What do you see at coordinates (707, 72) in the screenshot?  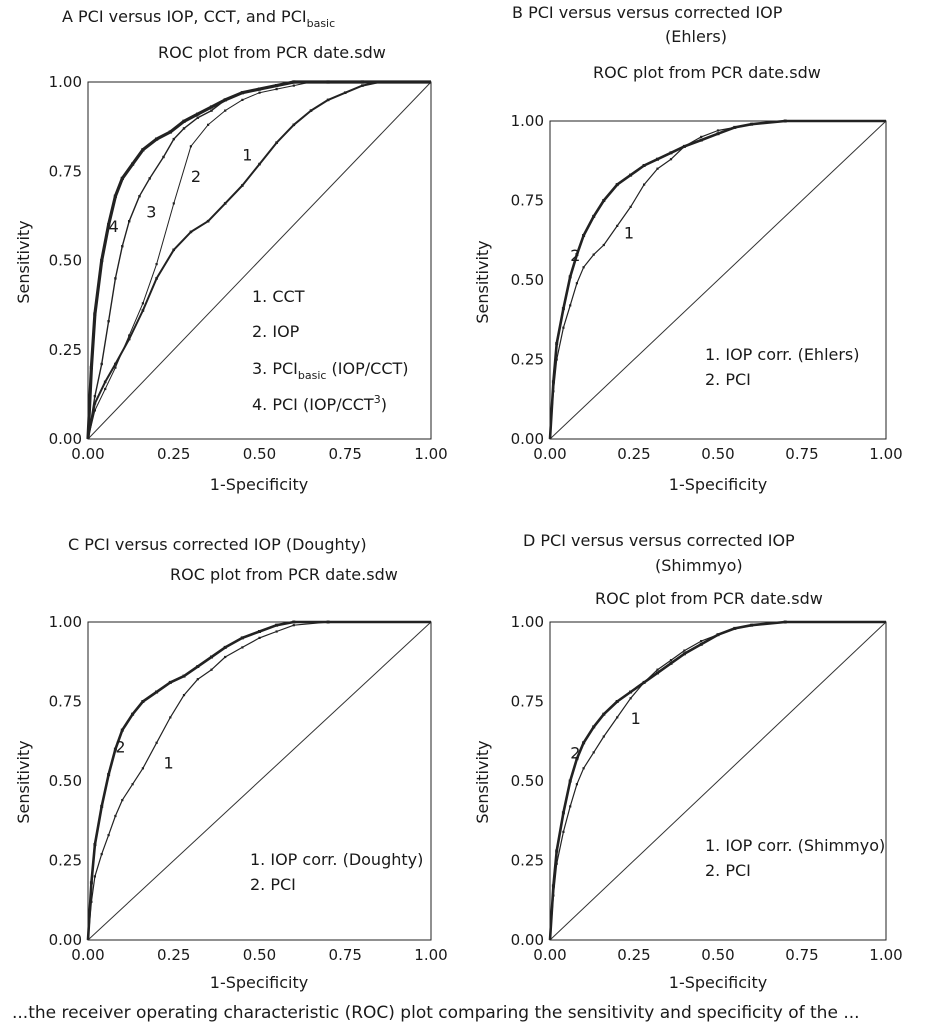 I see `panel-b-subtitle: ROC plot from PCR date.sdw` at bounding box center [707, 72].